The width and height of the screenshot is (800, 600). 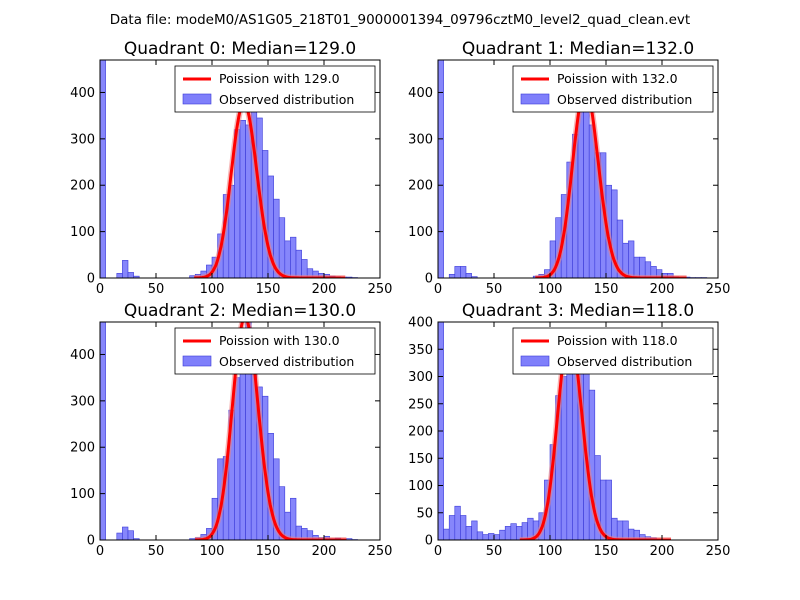 I want to click on legend-label-observed: Observed distribution, so click(x=286, y=99).